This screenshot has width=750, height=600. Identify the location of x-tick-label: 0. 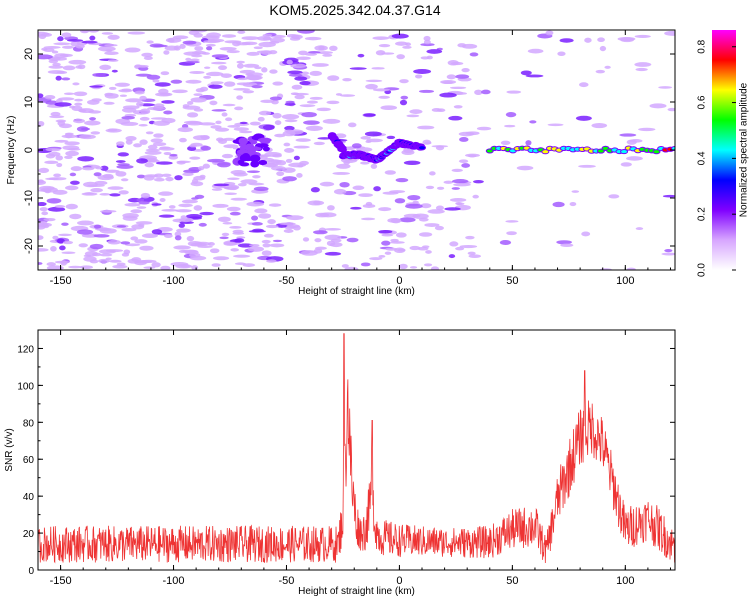
(399, 281).